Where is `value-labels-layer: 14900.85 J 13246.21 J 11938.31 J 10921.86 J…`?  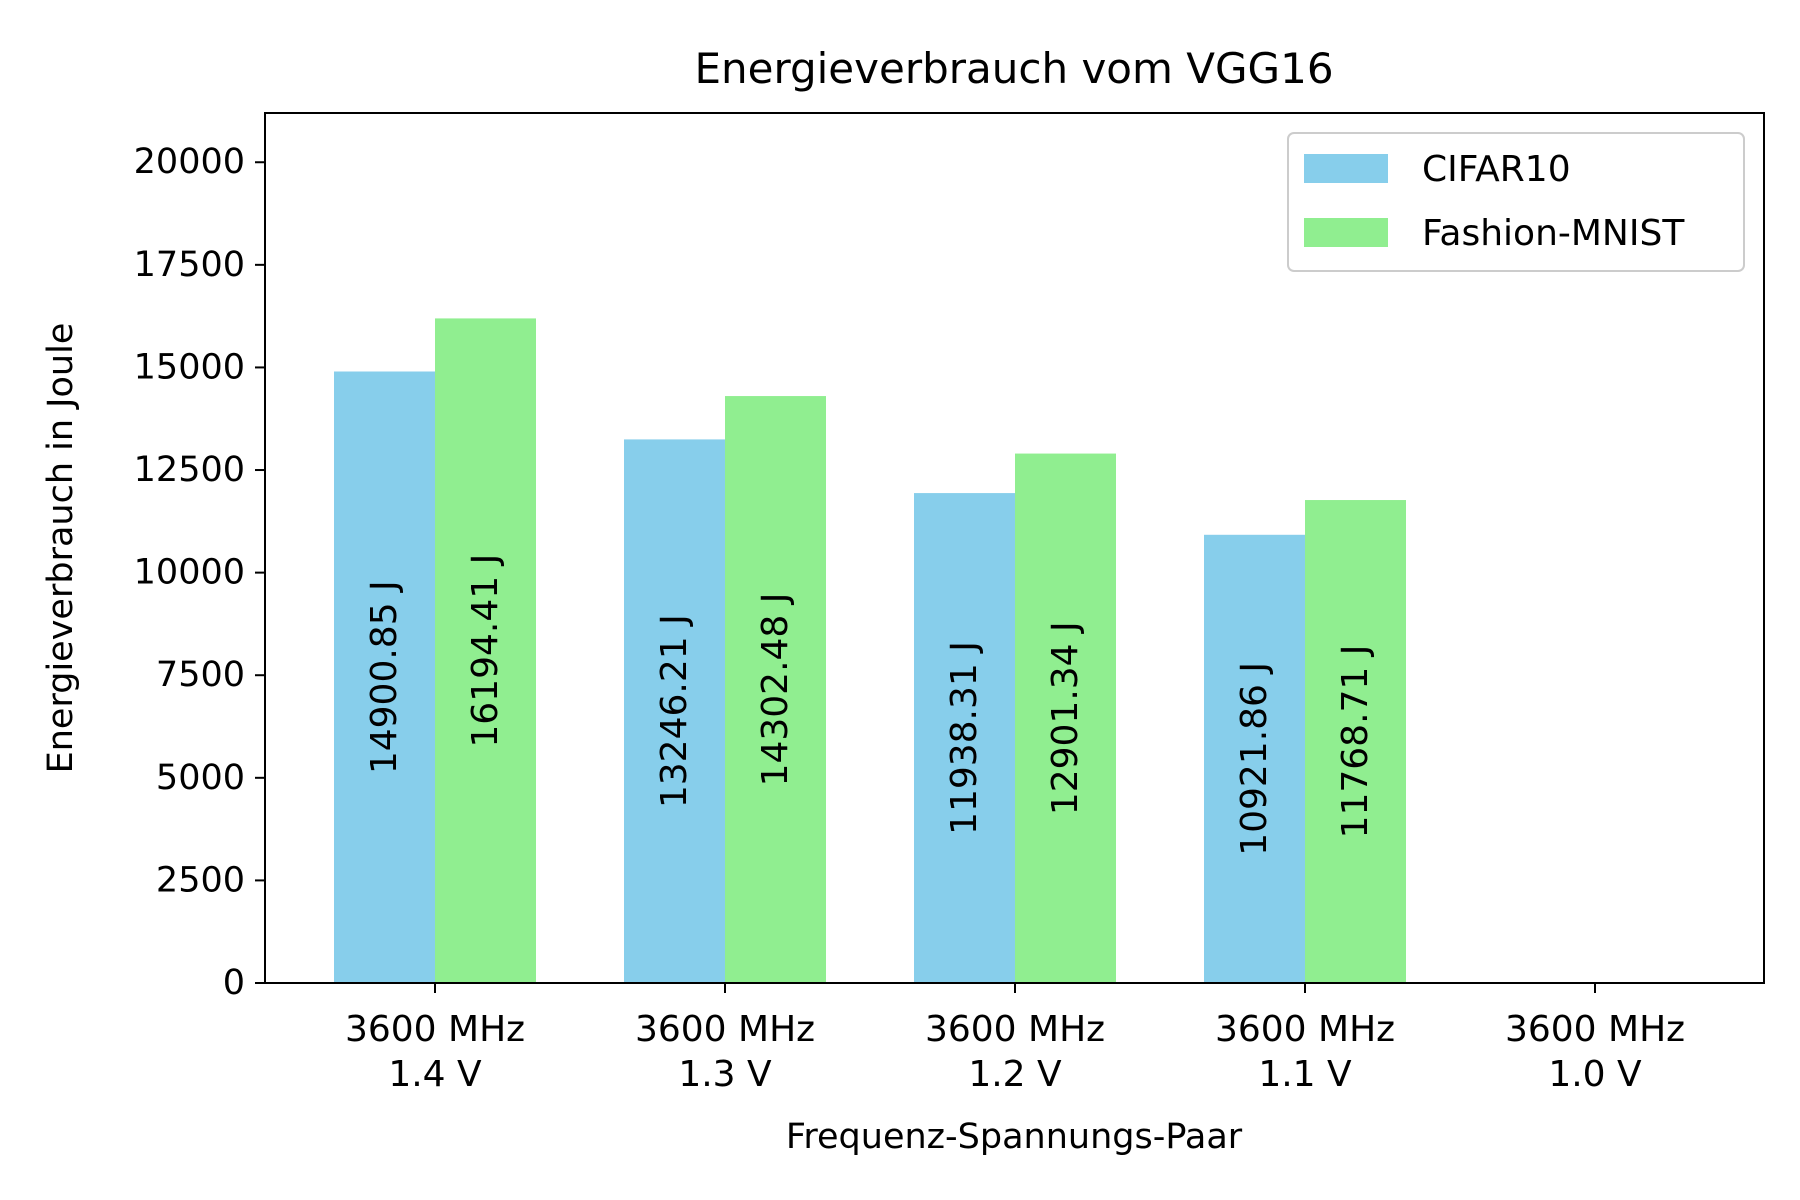 value-labels-layer: 14900.85 J 13246.21 J 11938.31 J 10921.86 J… is located at coordinates (870, 705).